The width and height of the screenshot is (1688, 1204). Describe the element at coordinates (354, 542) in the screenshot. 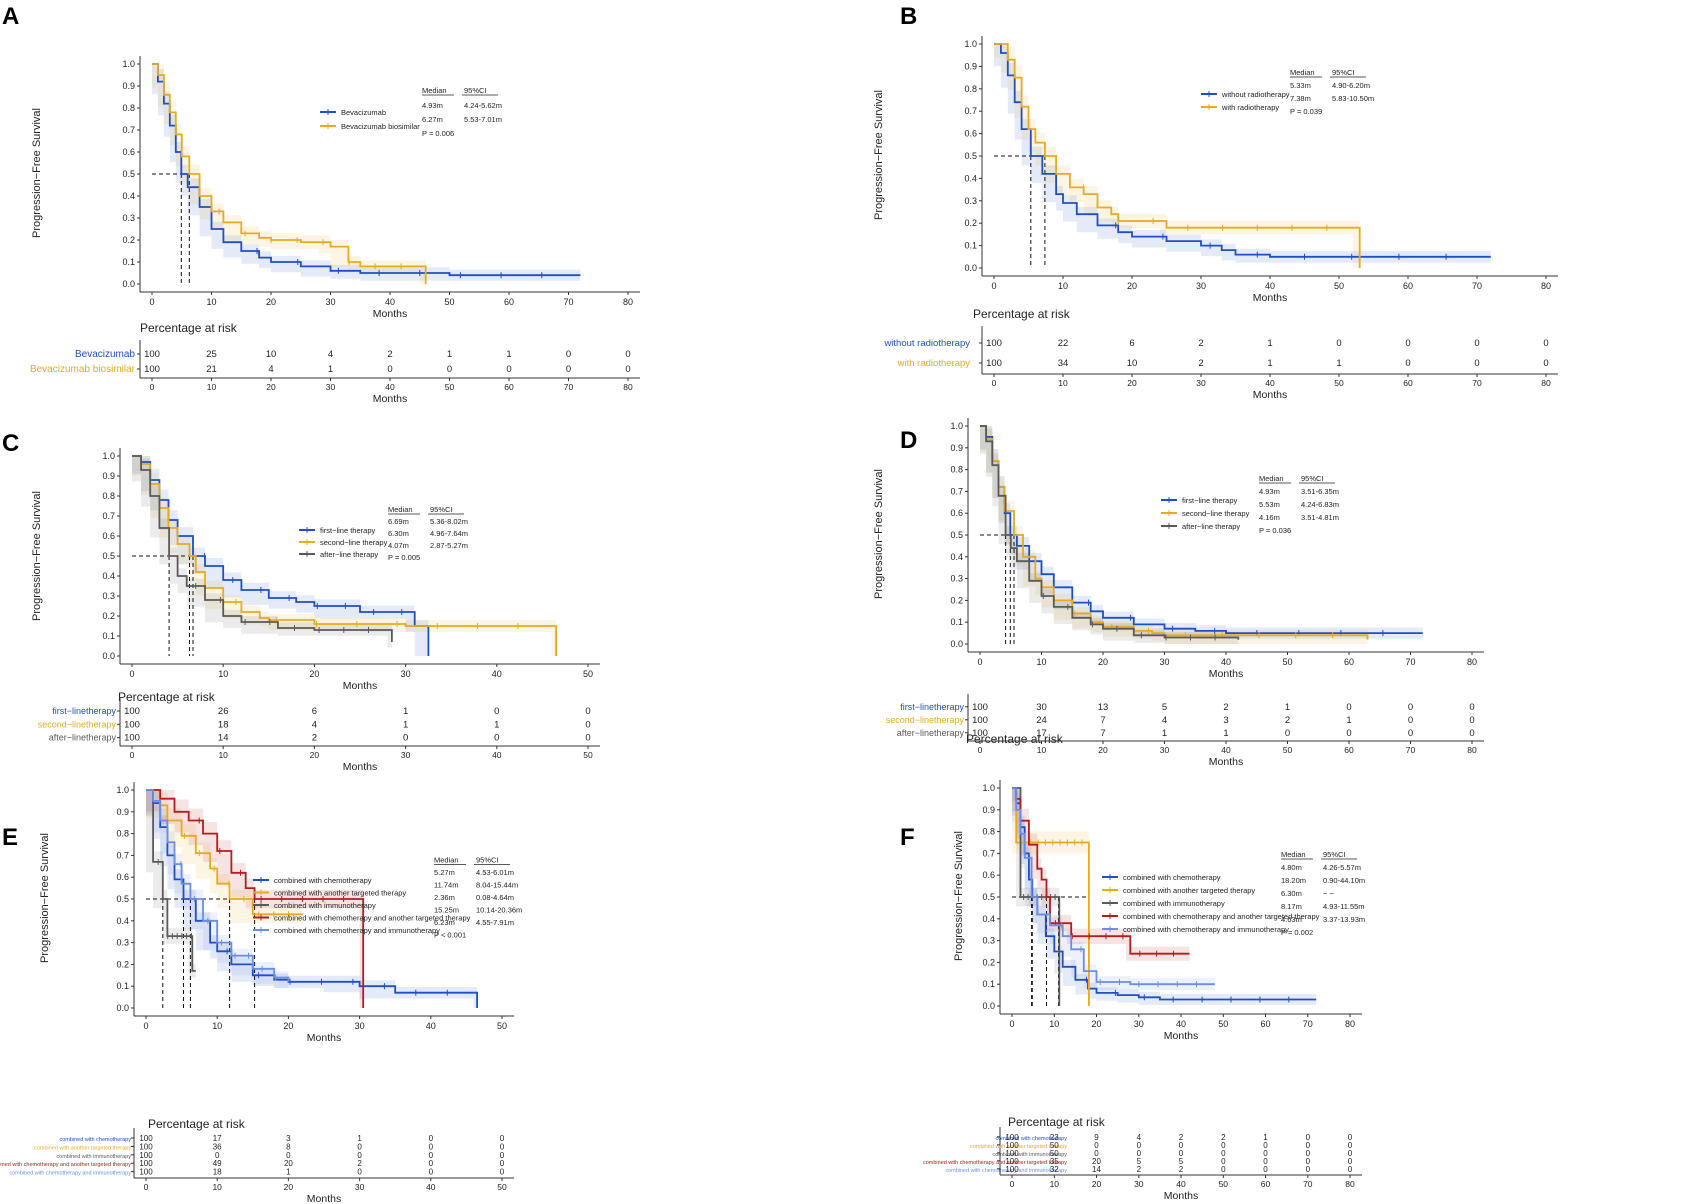

I see `legend-label: second−line therapy` at that location.